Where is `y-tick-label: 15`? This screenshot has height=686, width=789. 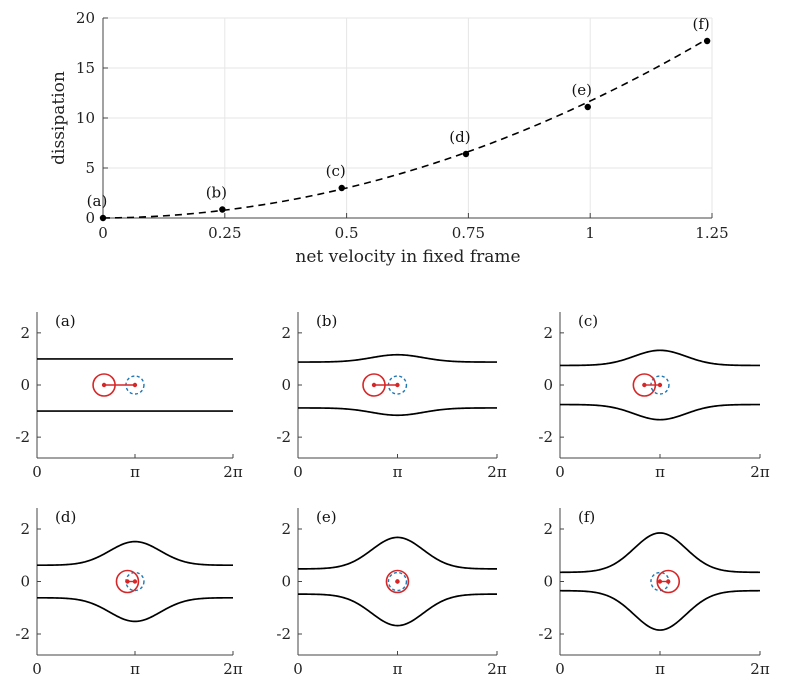
y-tick-label: 15 is located at coordinates (85, 68).